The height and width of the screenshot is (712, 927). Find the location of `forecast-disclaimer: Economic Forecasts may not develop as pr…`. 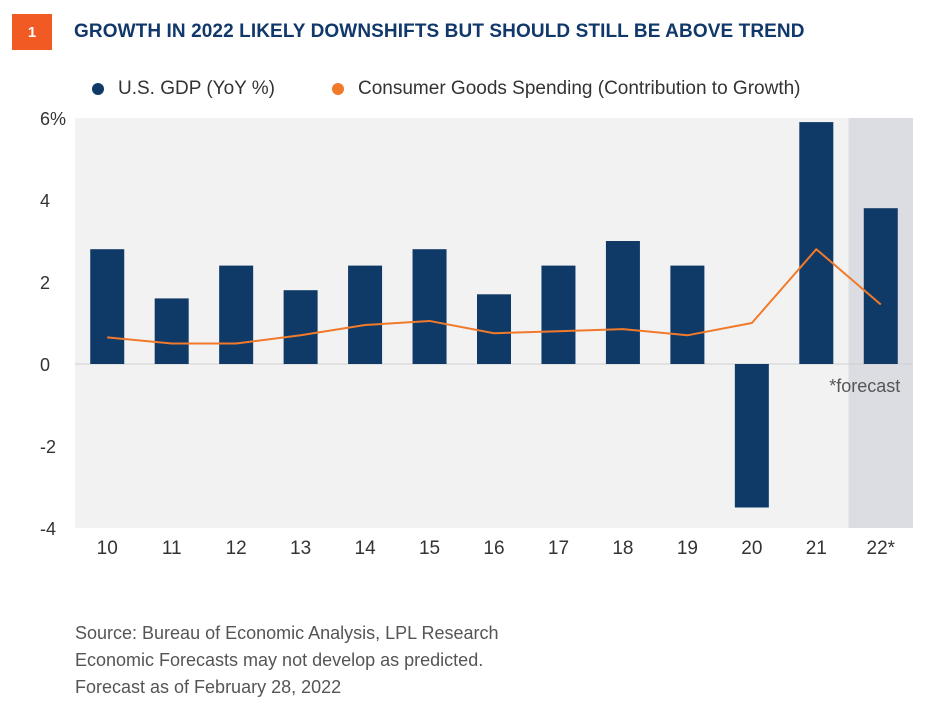

forecast-disclaimer: Economic Forecasts may not develop as pr… is located at coordinates (279, 660).